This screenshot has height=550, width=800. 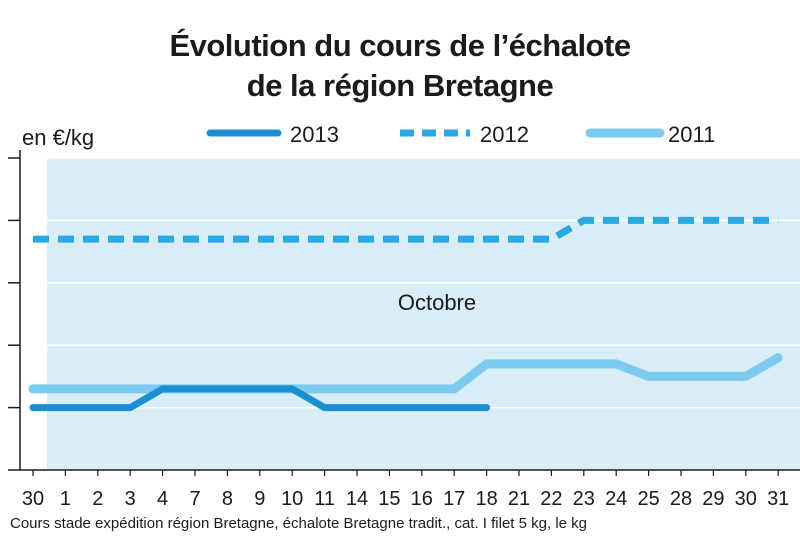 What do you see at coordinates (65, 499) in the screenshot?
I see `x-tick-label: 1` at bounding box center [65, 499].